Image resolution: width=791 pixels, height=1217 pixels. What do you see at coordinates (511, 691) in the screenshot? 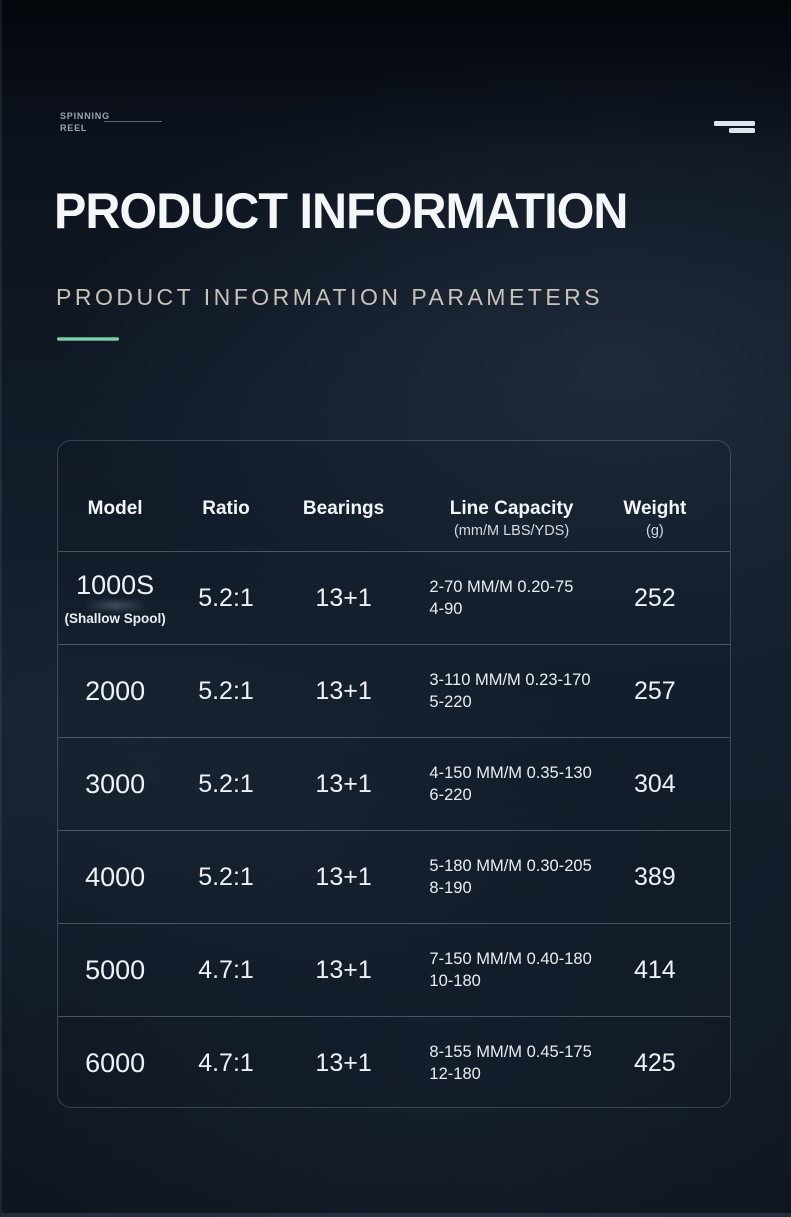
I see `line-capacity-cell: 3-110 MM/M 0.23-170 5-220` at bounding box center [511, 691].